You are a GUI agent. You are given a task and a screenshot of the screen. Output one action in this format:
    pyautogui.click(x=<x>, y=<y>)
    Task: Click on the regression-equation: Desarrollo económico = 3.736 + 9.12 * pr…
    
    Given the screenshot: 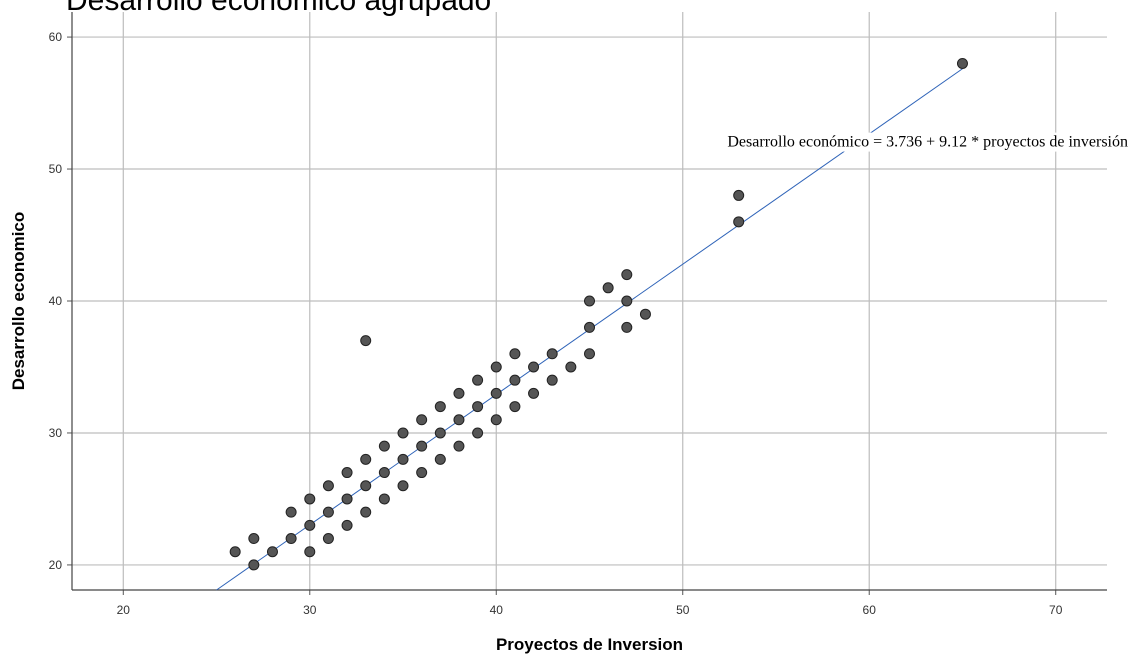 What is the action you would take?
    pyautogui.click(x=927, y=142)
    